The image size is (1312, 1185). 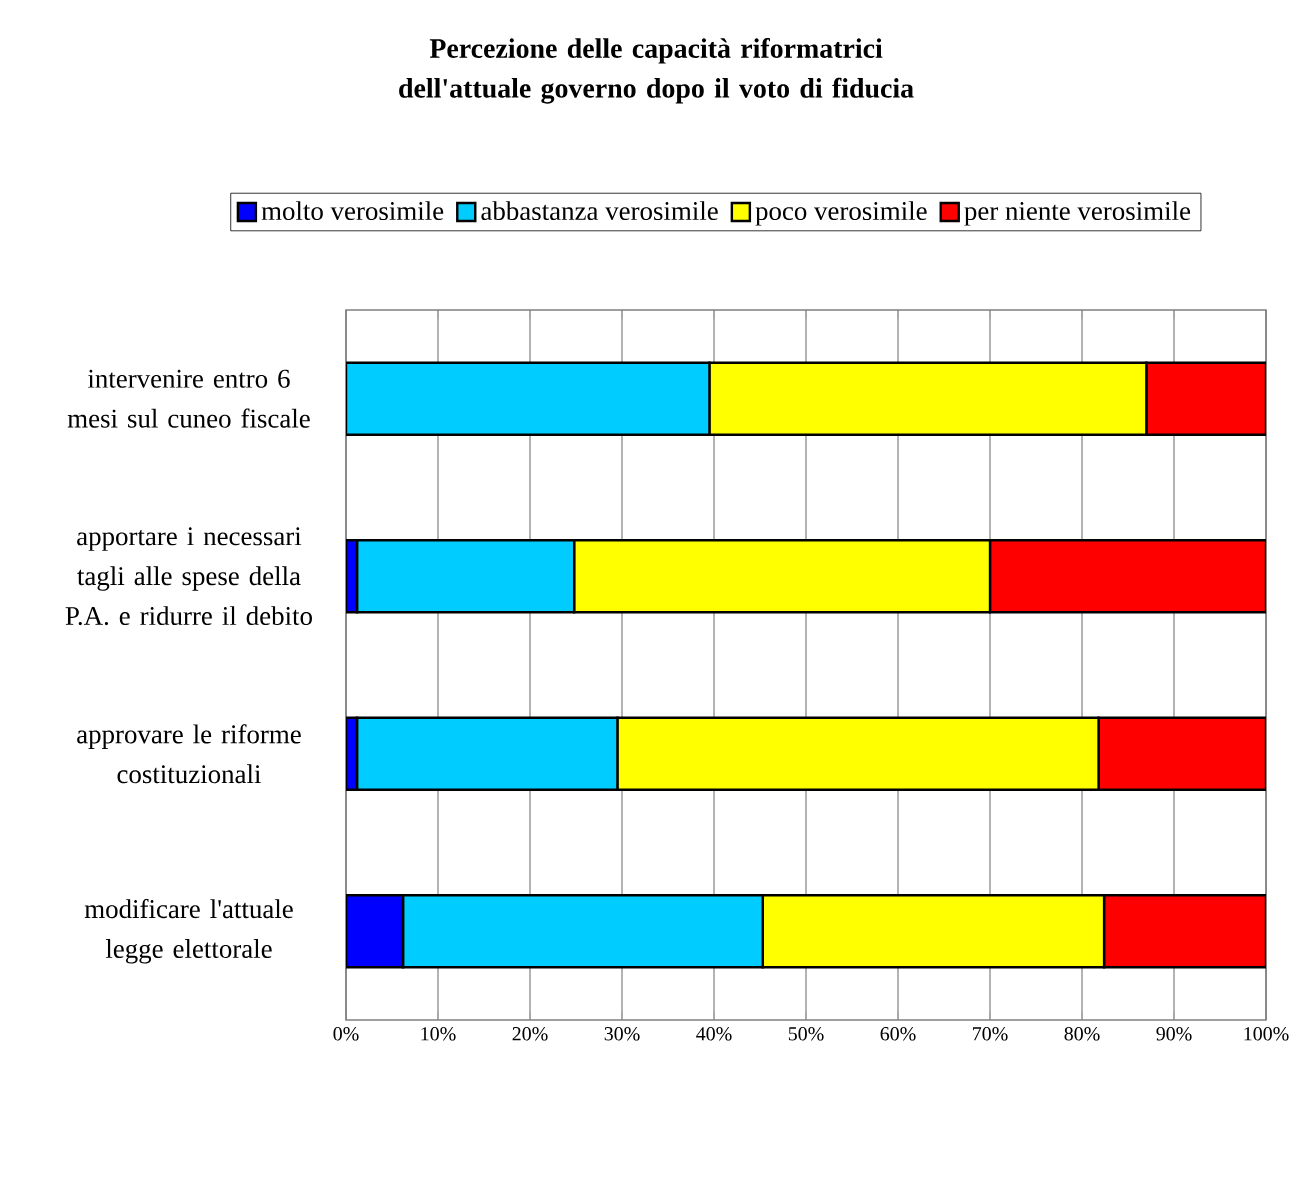 What do you see at coordinates (189, 754) in the screenshot?
I see `y-tick-label: approvare le riforme costituzionali` at bounding box center [189, 754].